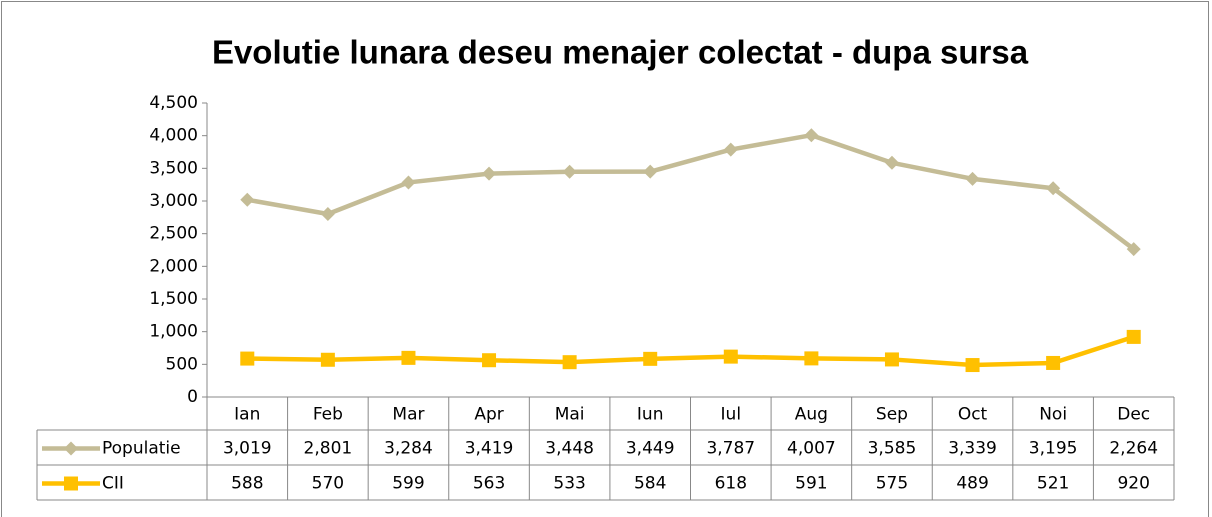 This screenshot has height=517, width=1212. I want to click on y-tick-label: 0, so click(192, 397).